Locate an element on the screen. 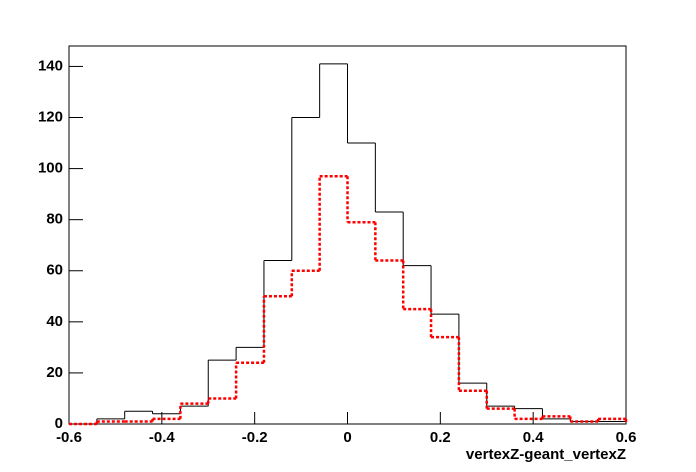  y-tick-label: 140 is located at coordinates (50, 65).